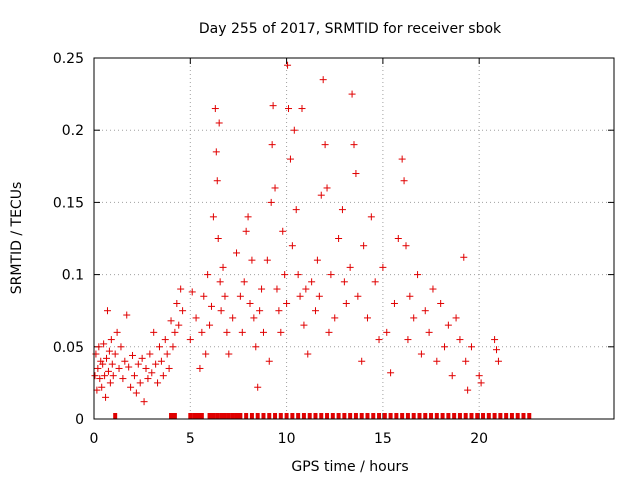 Image resolution: width=640 pixels, height=480 pixels. What do you see at coordinates (94, 439) in the screenshot?
I see `x-tick-label: 0` at bounding box center [94, 439].